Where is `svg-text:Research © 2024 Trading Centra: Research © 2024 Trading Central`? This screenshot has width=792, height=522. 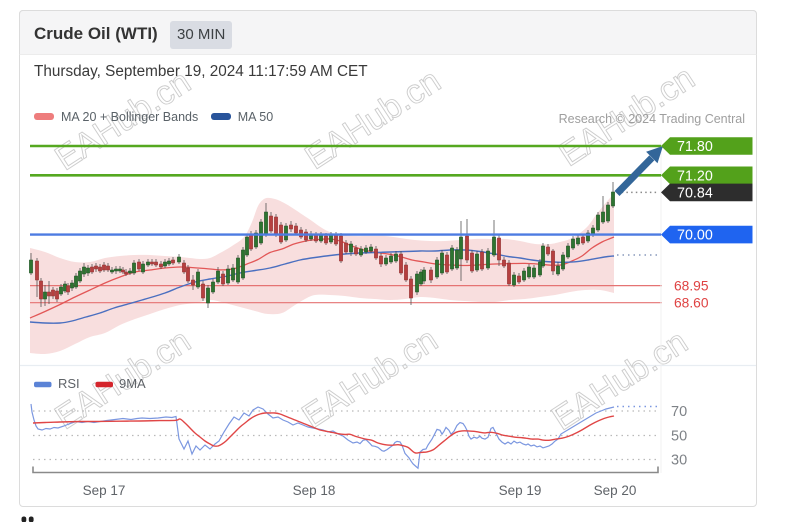
svg-text:Research © 2024 Trading Centra: Research © 2024 Trading Central is located at coordinates (652, 119).